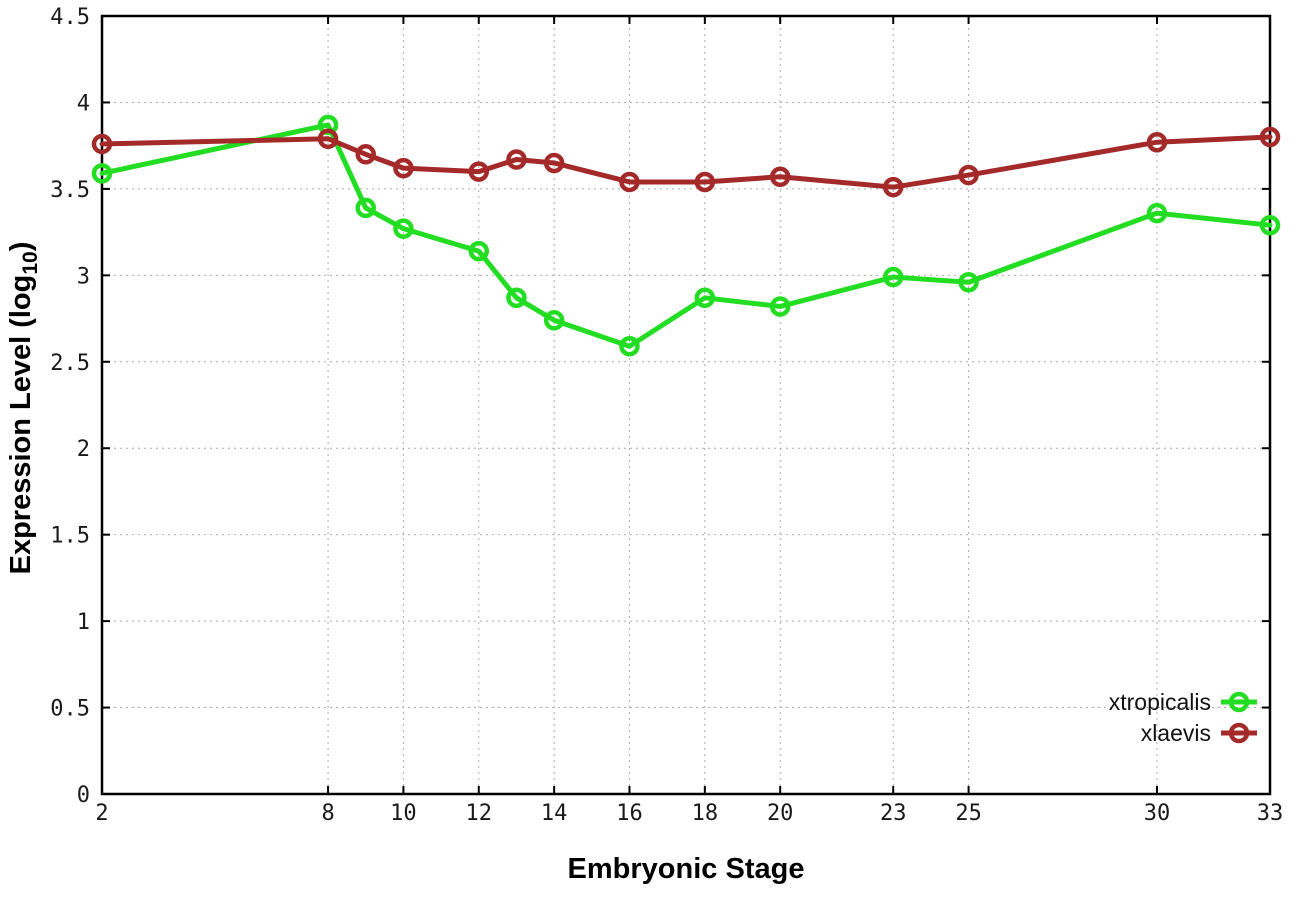 This screenshot has width=1296, height=907. Describe the element at coordinates (479, 813) in the screenshot. I see `x-tick-label: 12` at that location.